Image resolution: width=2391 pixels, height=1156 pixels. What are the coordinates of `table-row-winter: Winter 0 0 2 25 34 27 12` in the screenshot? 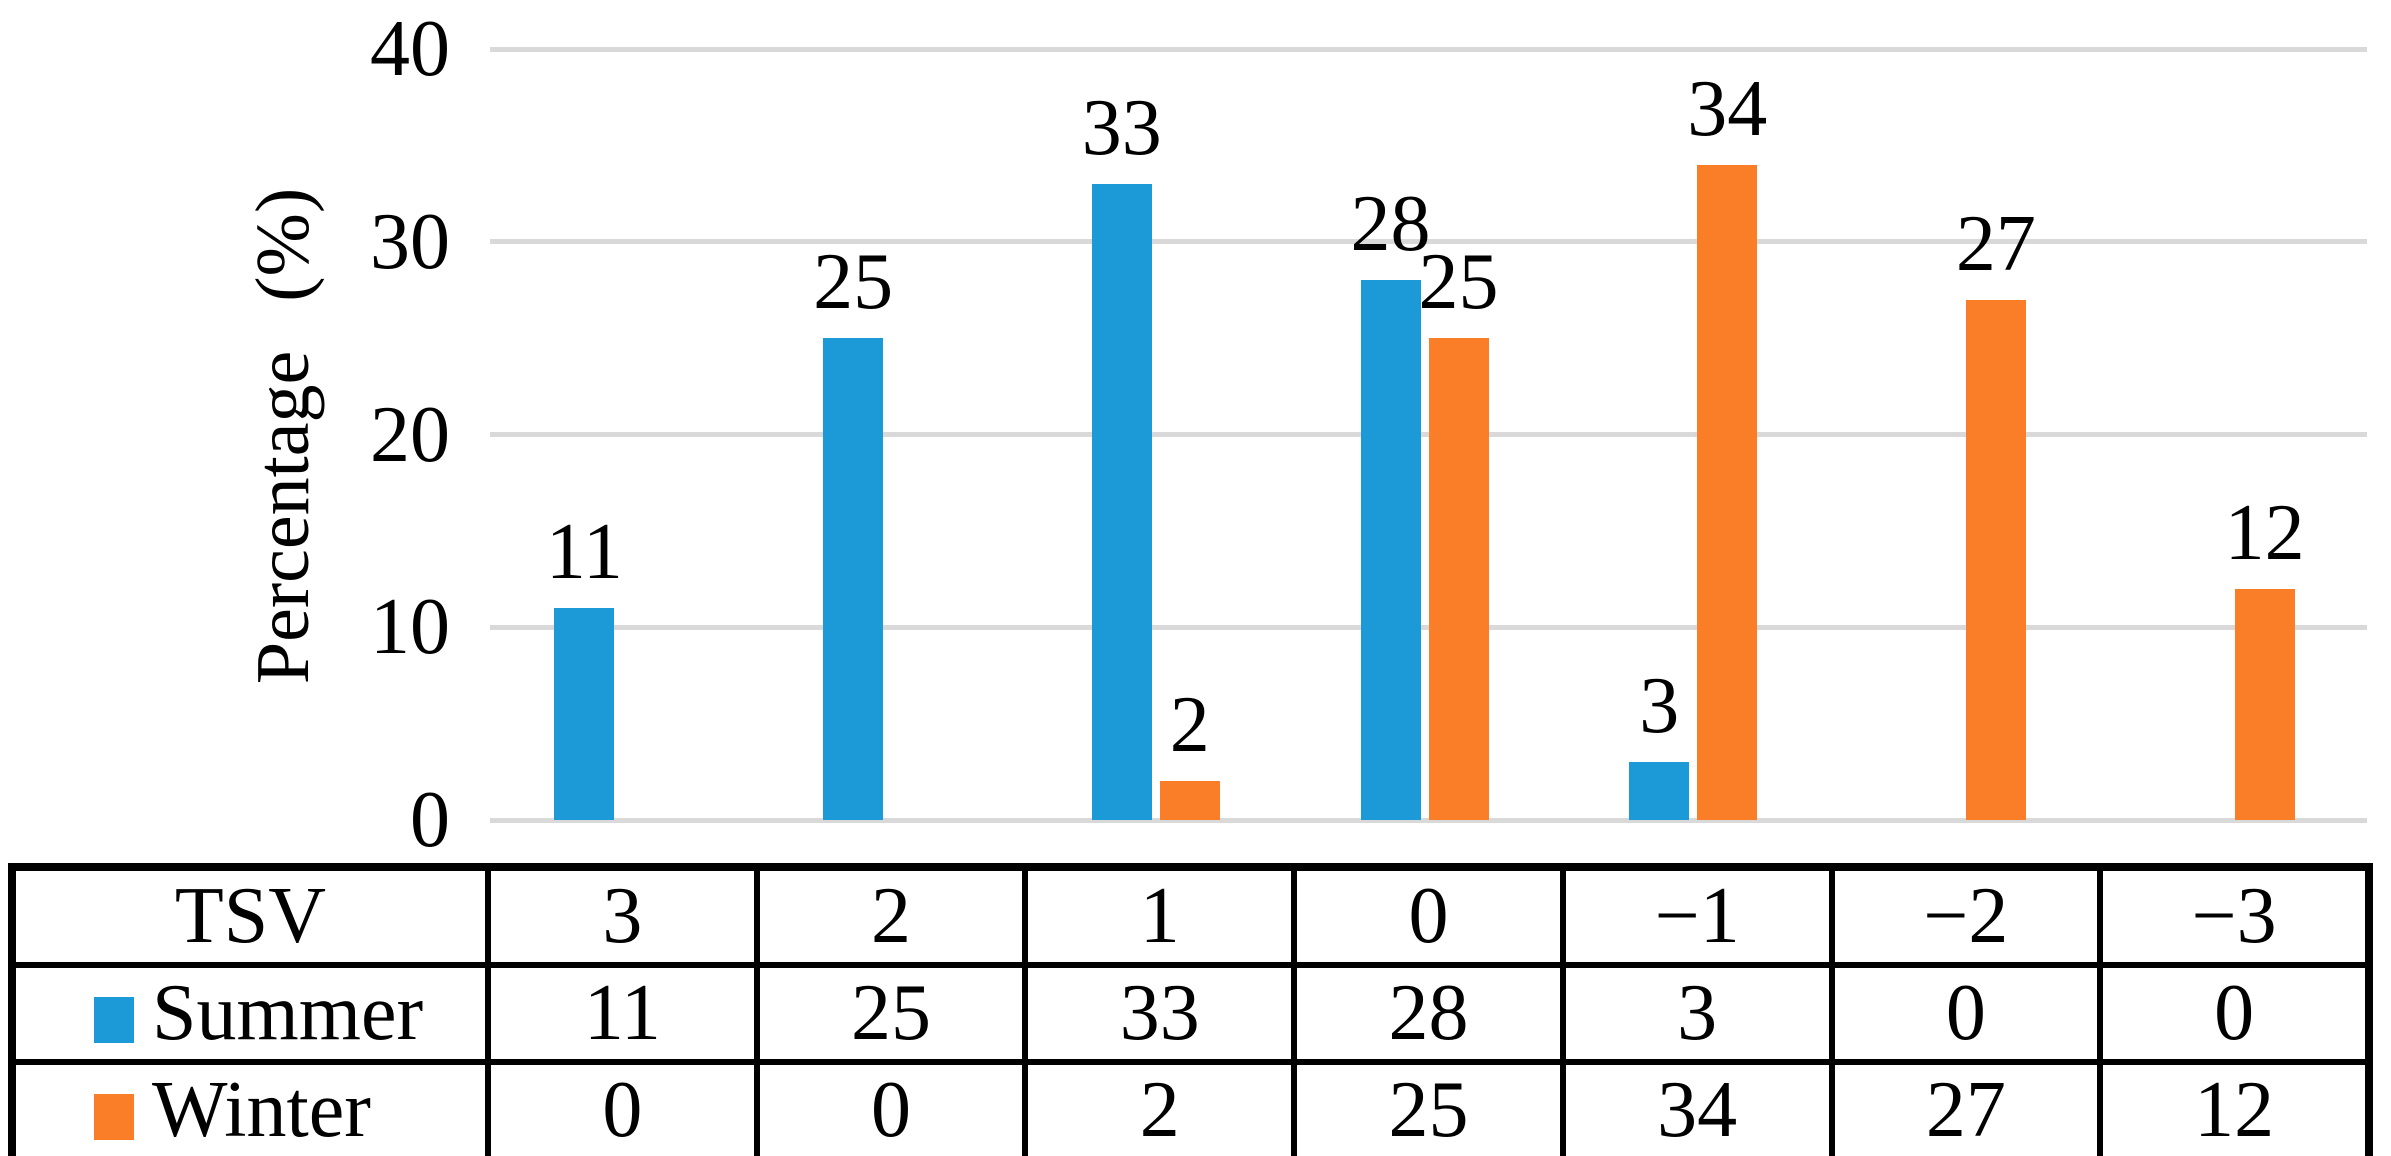 It's located at (1190, 1107).